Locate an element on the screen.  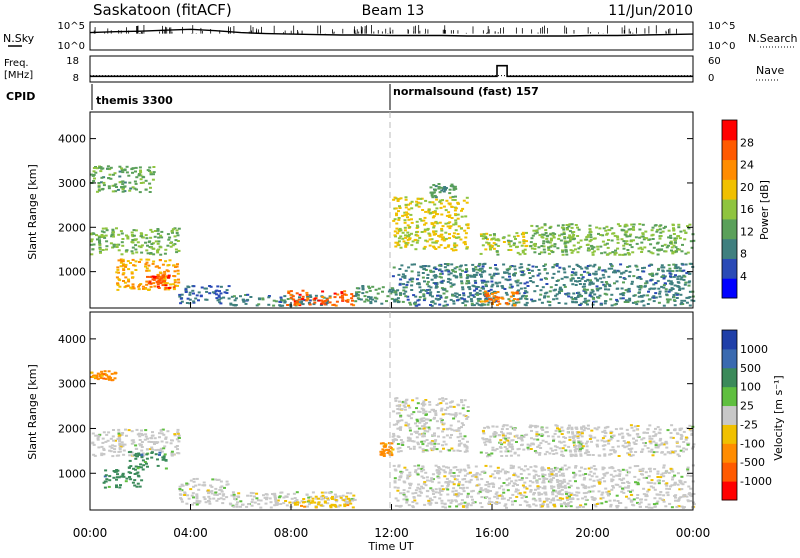
freq-series is located at coordinates (391, 71).